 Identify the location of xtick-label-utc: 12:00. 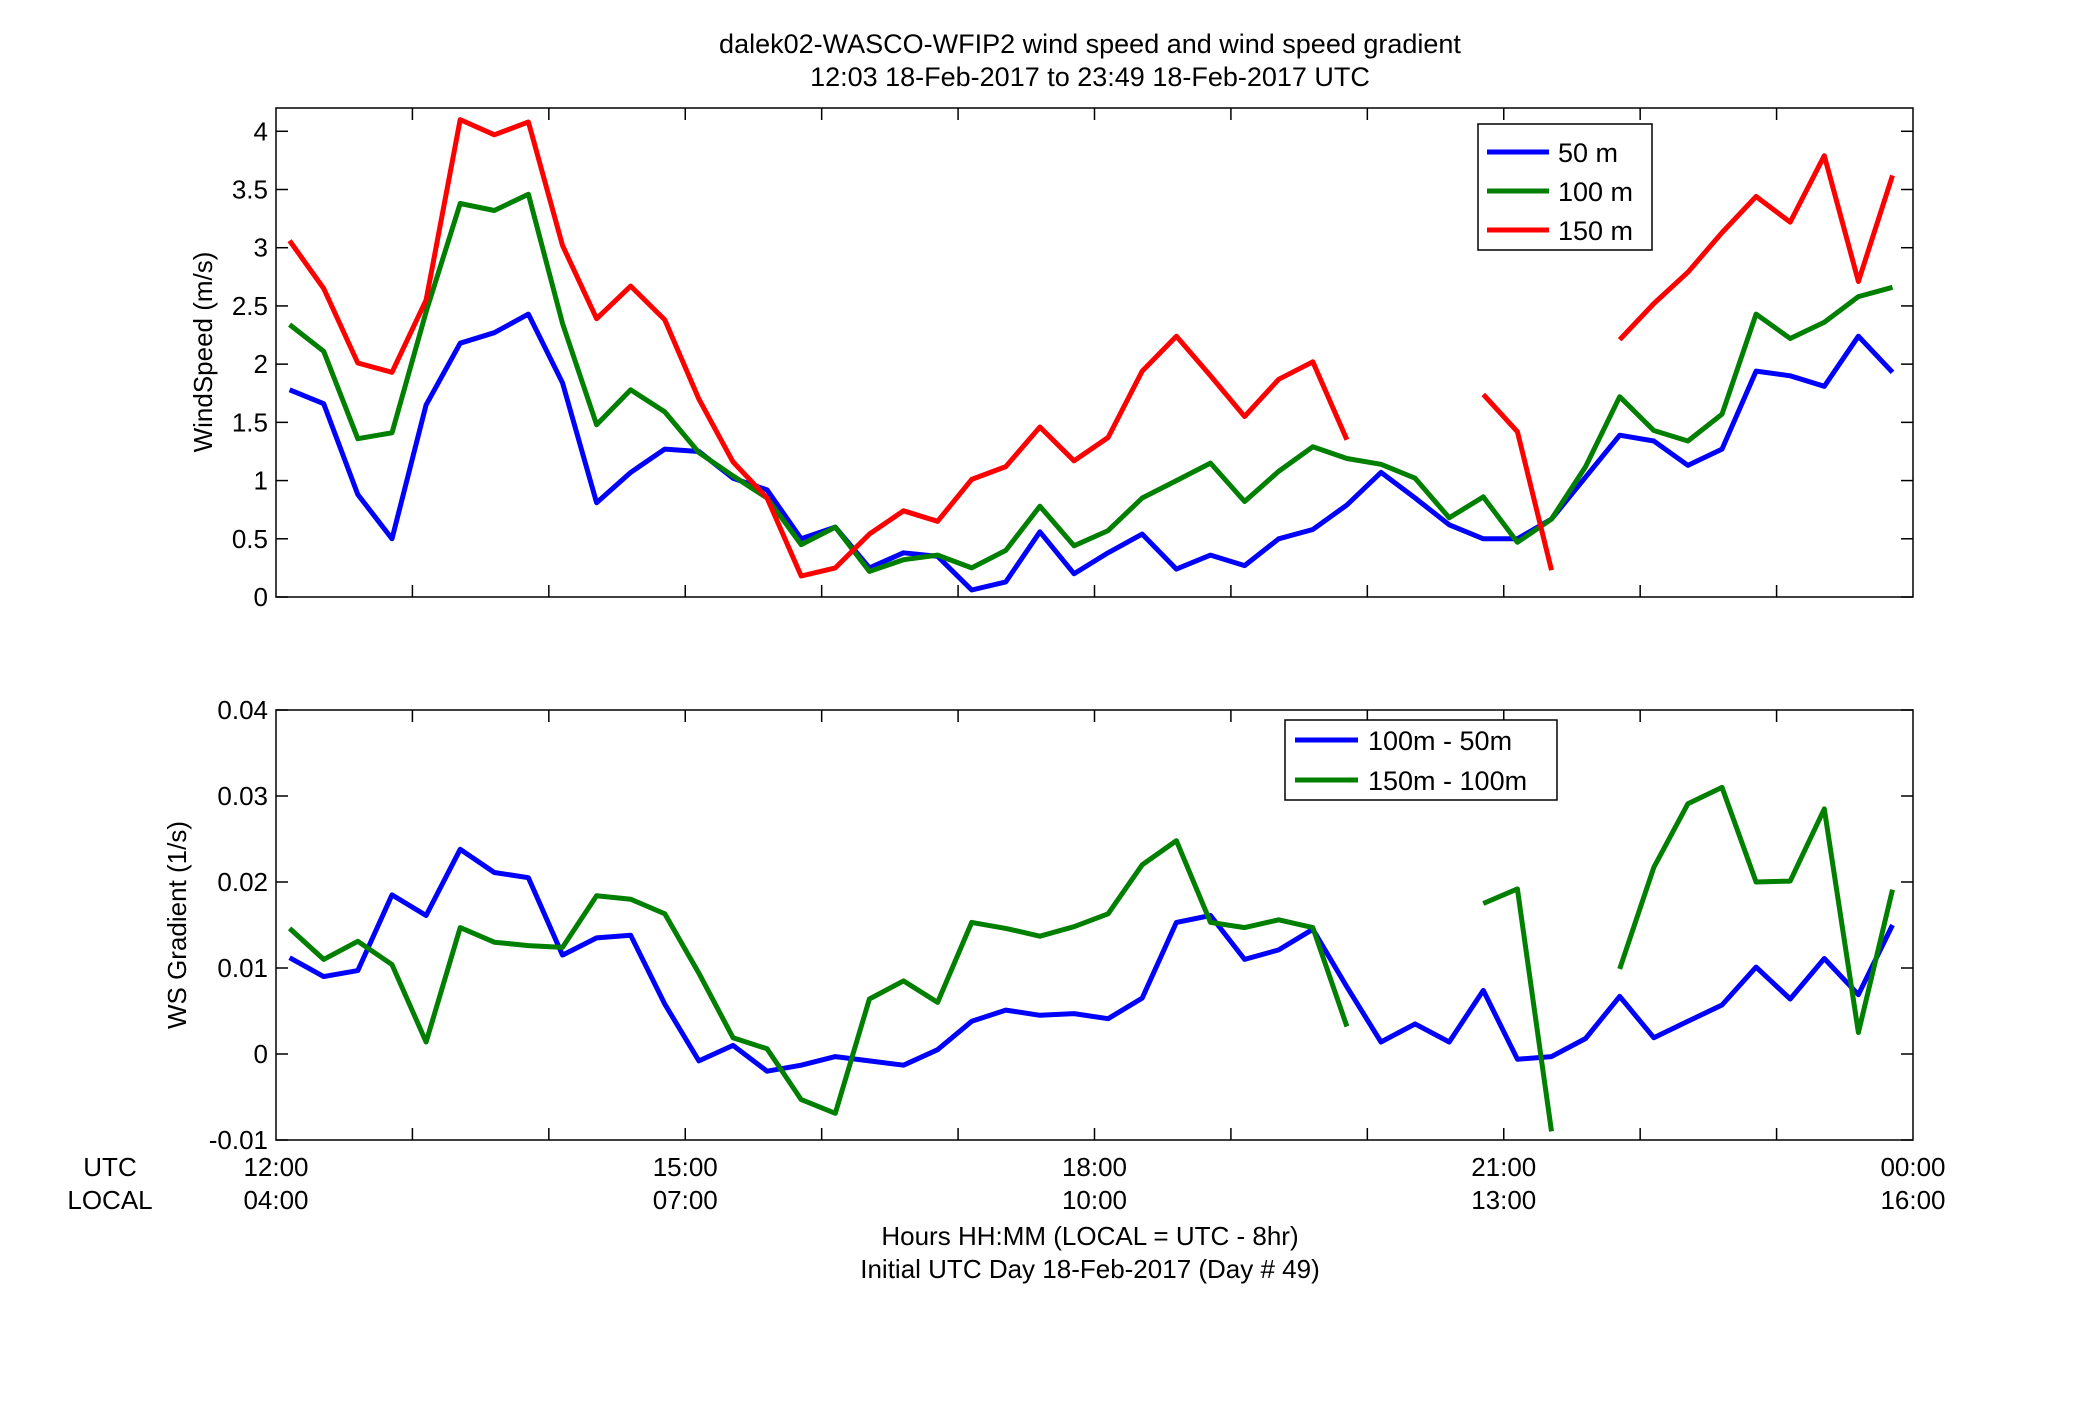
(275, 1167).